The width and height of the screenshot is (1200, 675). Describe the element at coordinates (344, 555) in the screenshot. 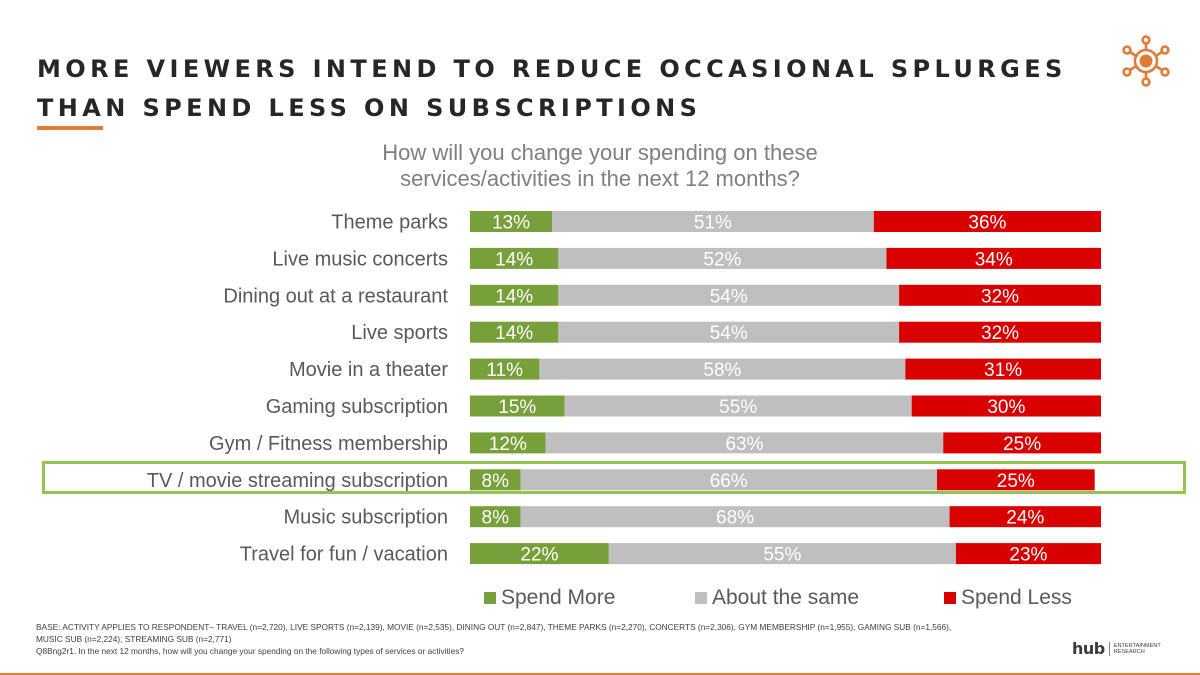

I see `category-label: Travel for fun / vacation` at that location.